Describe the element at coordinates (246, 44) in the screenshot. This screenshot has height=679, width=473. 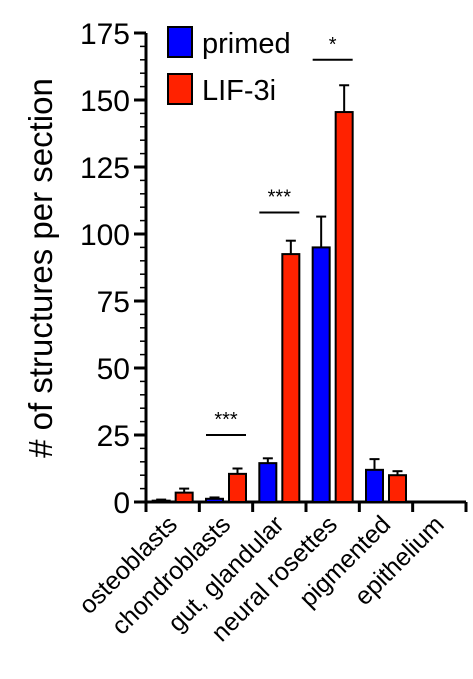
I see `legend-label: primed` at that location.